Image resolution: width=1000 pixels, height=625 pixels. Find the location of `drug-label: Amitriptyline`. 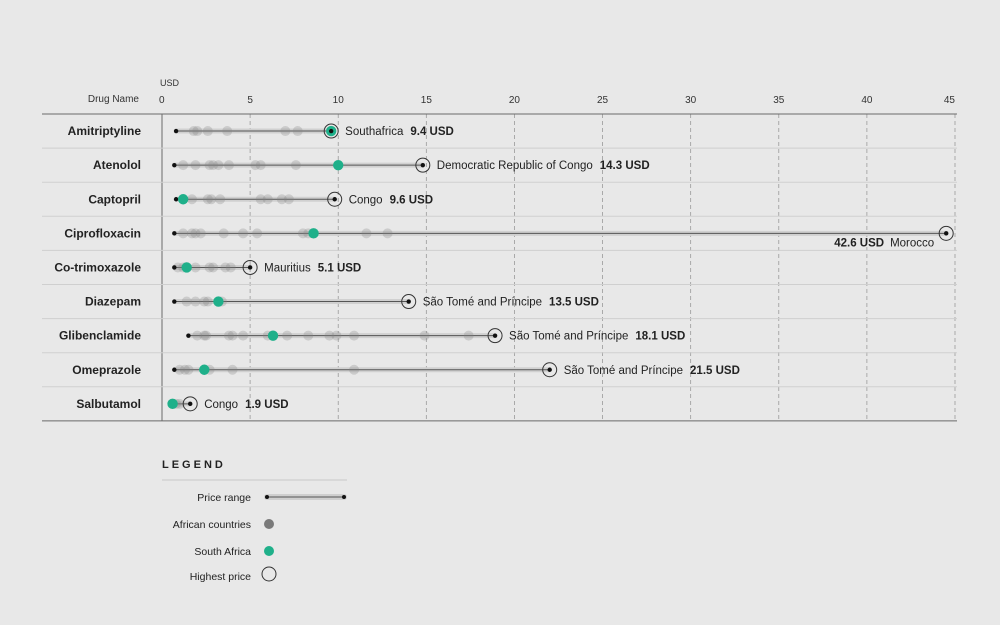

drug-label: Amitriptyline is located at coordinates (105, 131).